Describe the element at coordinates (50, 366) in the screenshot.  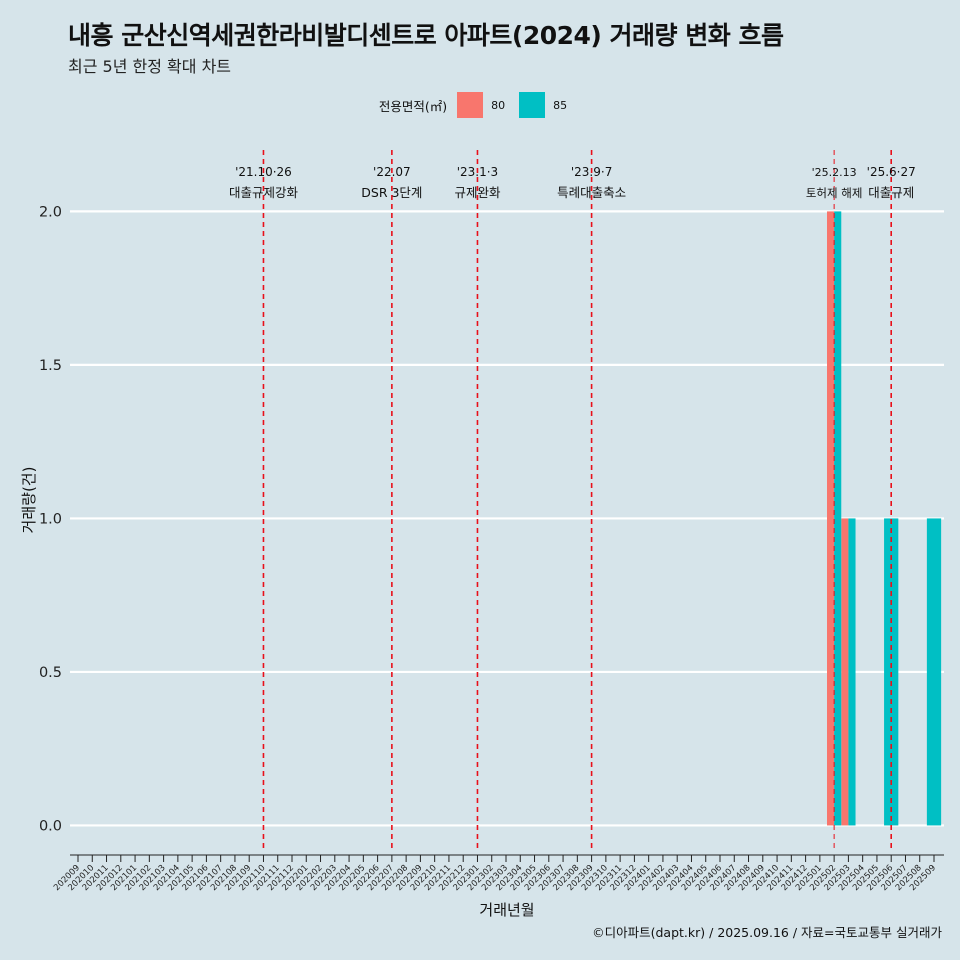
I see `y-tick-label: 1.5` at that location.